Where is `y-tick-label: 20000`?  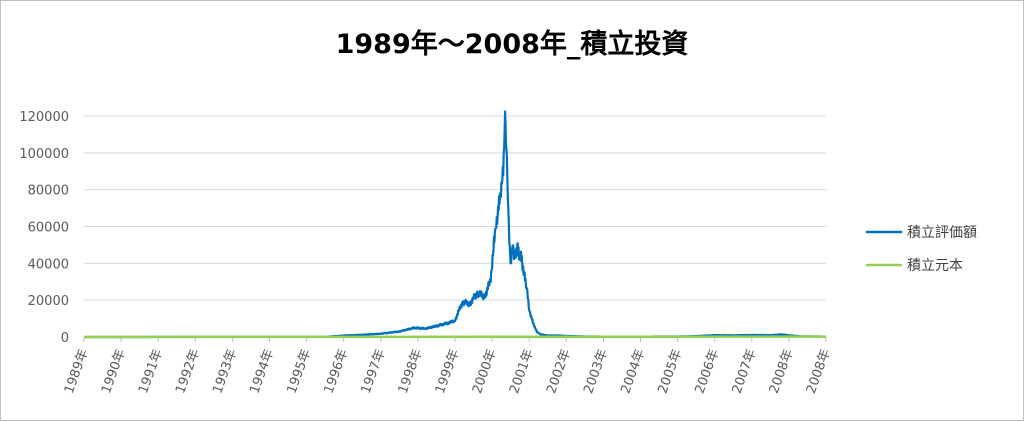 y-tick-label: 20000 is located at coordinates (48, 301).